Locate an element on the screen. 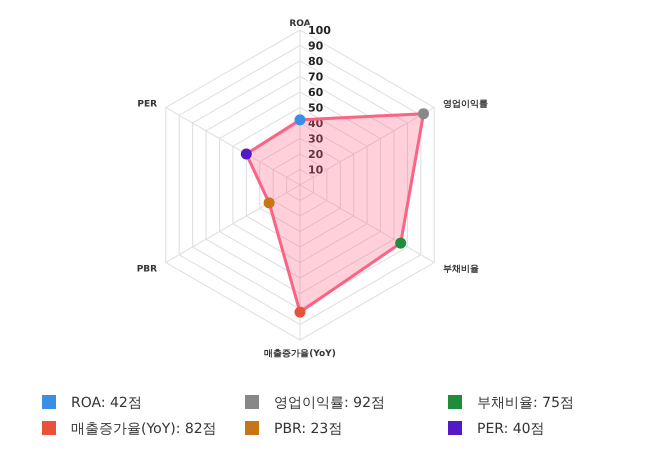 The width and height of the screenshot is (650, 450). y-tick-label: 70 is located at coordinates (316, 77).